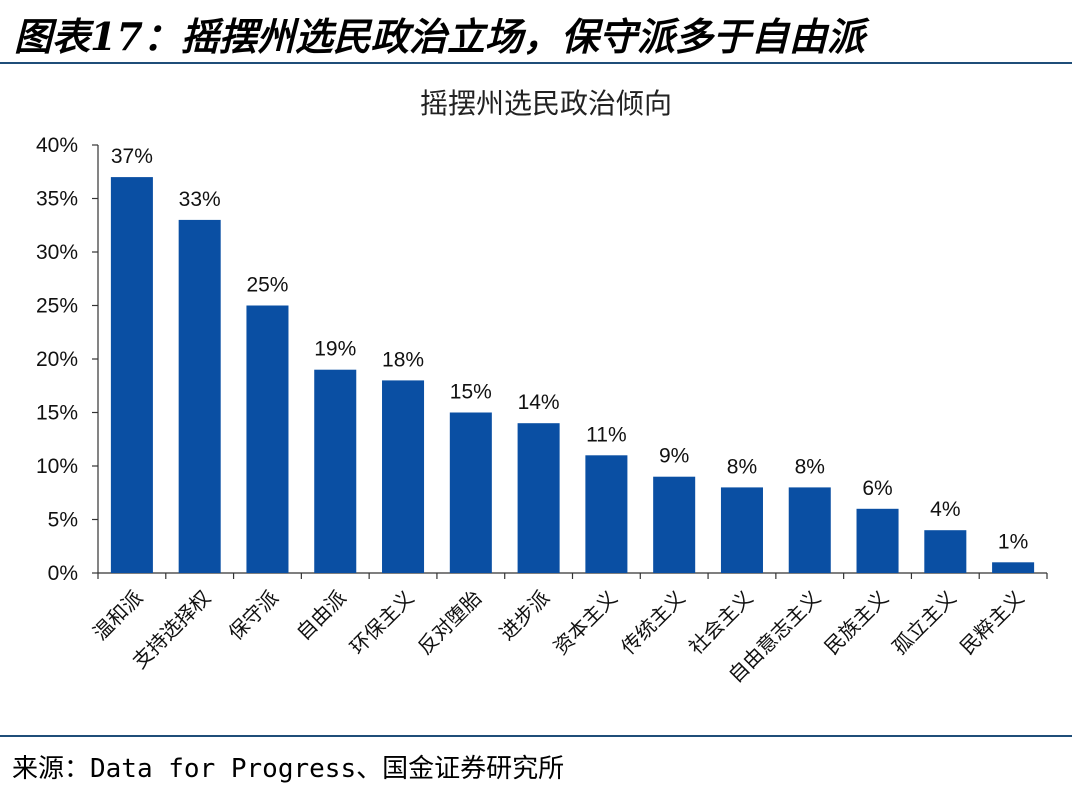 This screenshot has width=1080, height=795. What do you see at coordinates (57, 145) in the screenshot?
I see `y-tick-label: 40%` at bounding box center [57, 145].